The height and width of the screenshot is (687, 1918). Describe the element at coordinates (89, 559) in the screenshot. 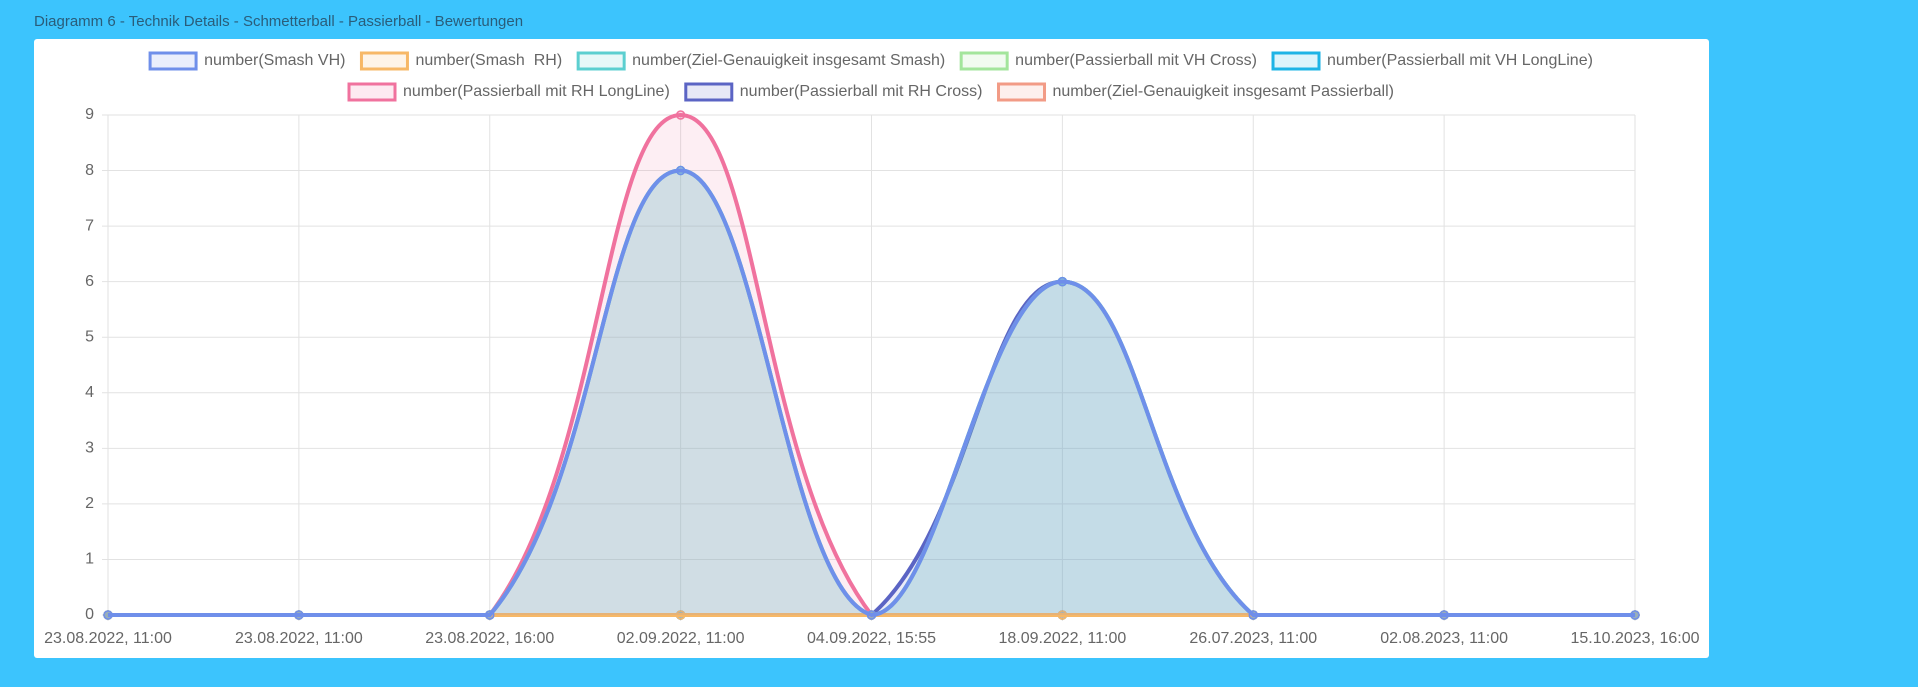

I see `y-tick-label: 1` at that location.